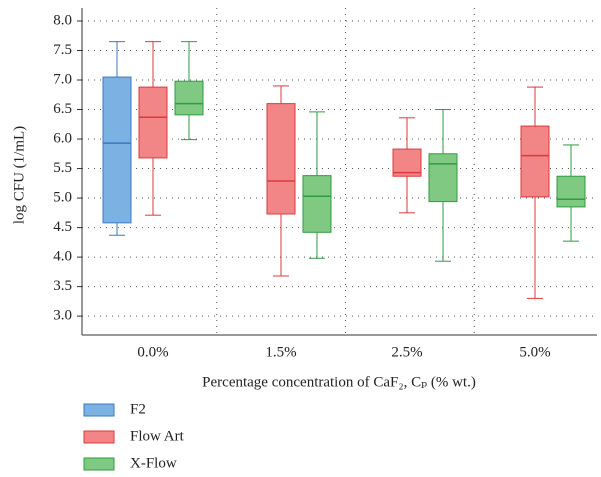 The width and height of the screenshot is (601, 477). I want to click on x-tick-label: 1.5%, so click(280, 352).